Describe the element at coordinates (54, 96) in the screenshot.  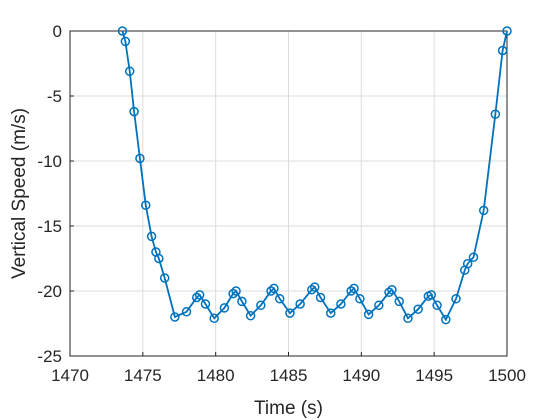
I see `y-tick-label: -5` at that location.